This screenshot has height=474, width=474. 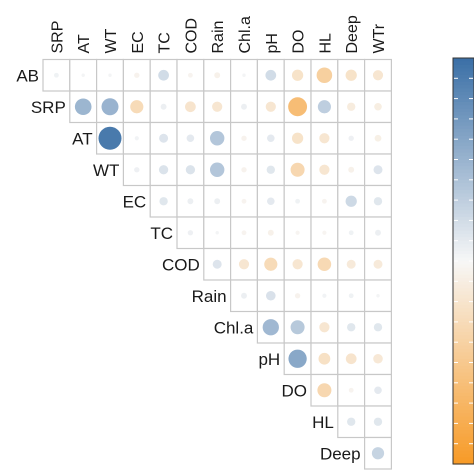 What do you see at coordinates (351, 390) in the screenshot?
I see `correlation-point-DO-Deep` at bounding box center [351, 390].